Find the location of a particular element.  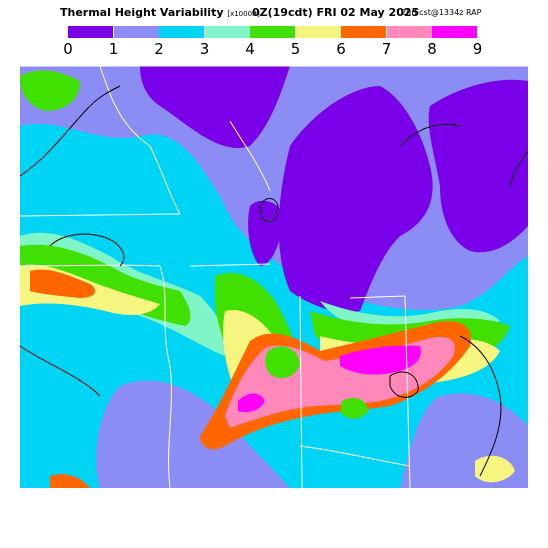

border-il-in is located at coordinates (301, 391).